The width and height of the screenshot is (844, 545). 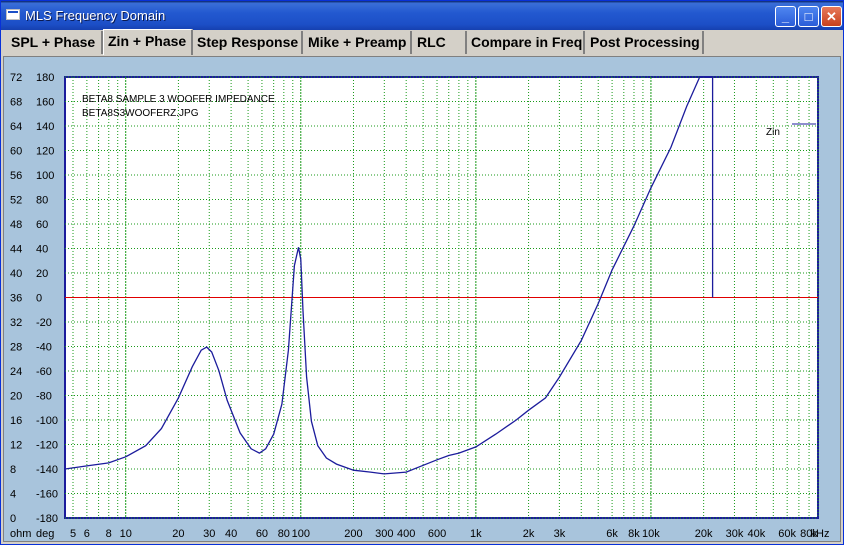 I want to click on y-tick-label-ohm: 40, so click(x=16, y=274).